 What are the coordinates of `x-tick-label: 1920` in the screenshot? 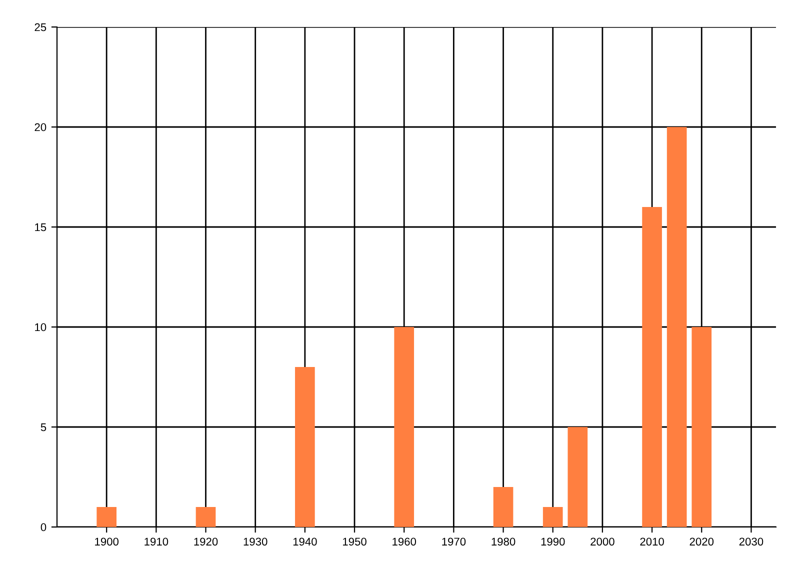 It's located at (206, 542).